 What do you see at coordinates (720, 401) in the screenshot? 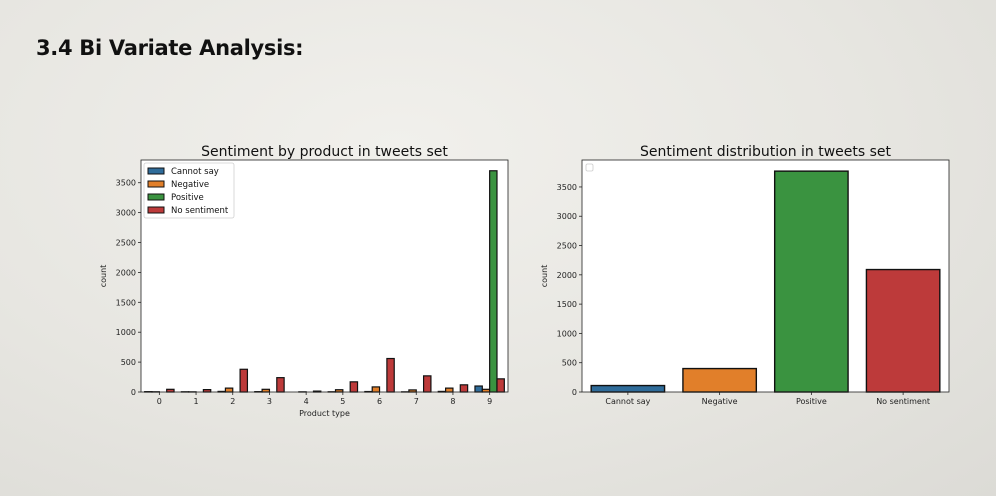
I see `x-tick-label: Negative` at bounding box center [720, 401].